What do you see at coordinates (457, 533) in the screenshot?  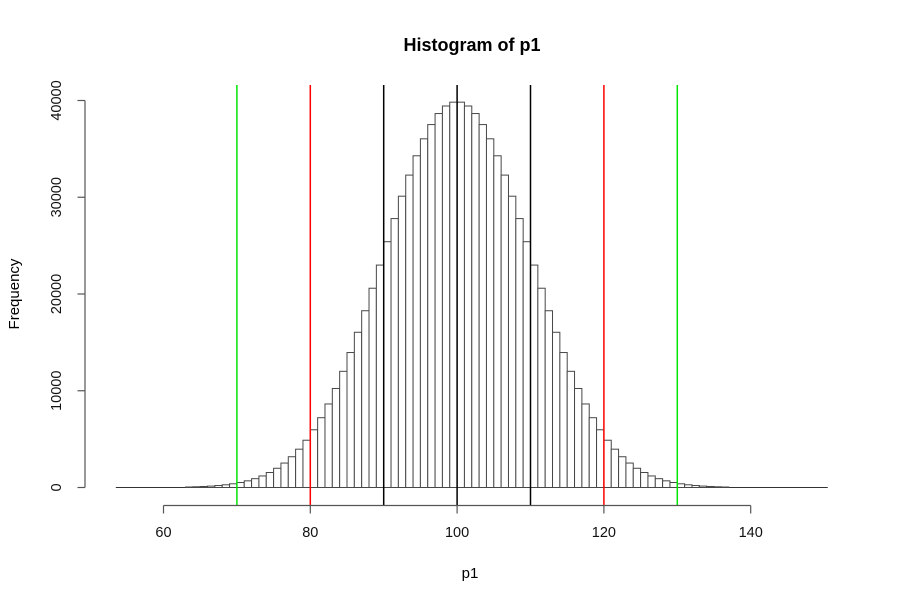 I see `x-tick-label: 100` at bounding box center [457, 533].